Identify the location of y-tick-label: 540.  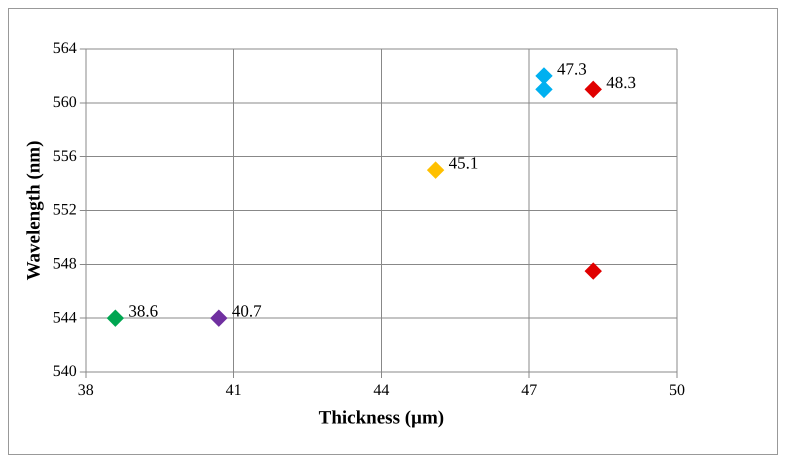
(64, 371).